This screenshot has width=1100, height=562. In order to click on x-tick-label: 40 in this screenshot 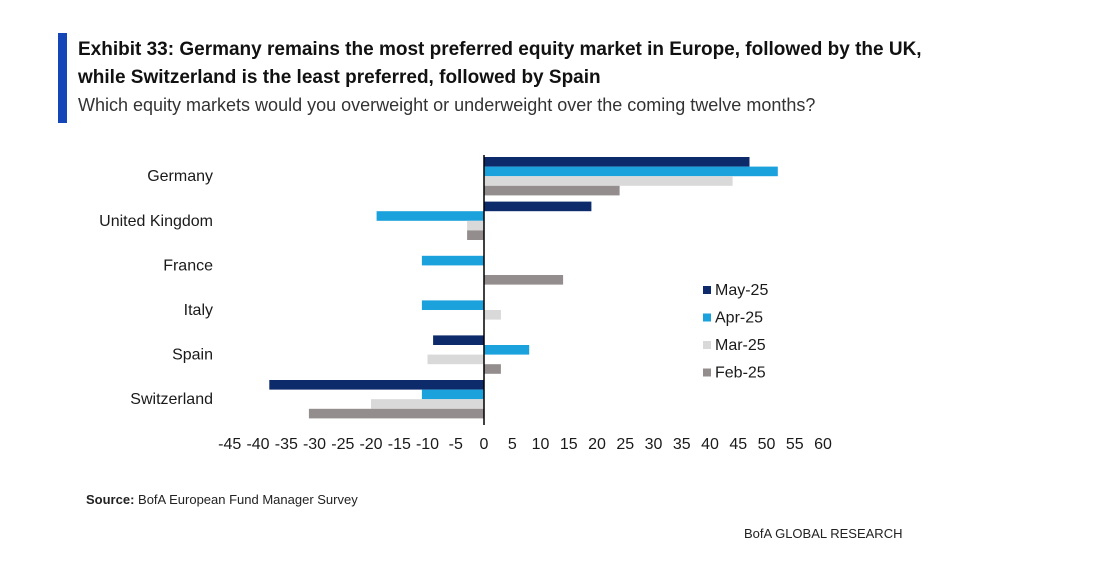, I will do `click(710, 444)`.